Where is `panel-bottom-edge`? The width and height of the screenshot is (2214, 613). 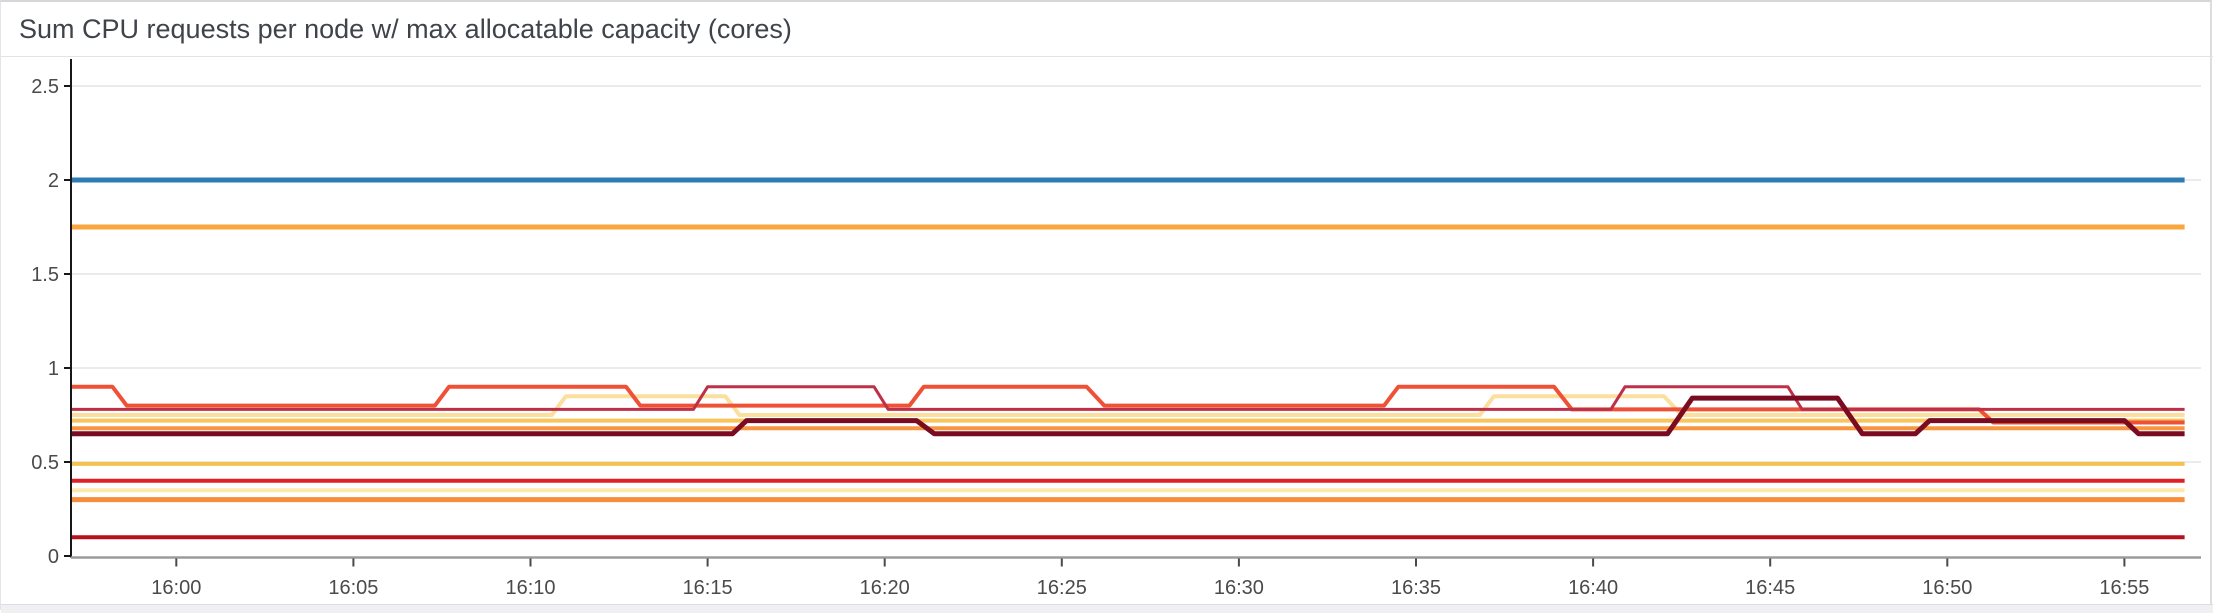 panel-bottom-edge is located at coordinates (1107, 608).